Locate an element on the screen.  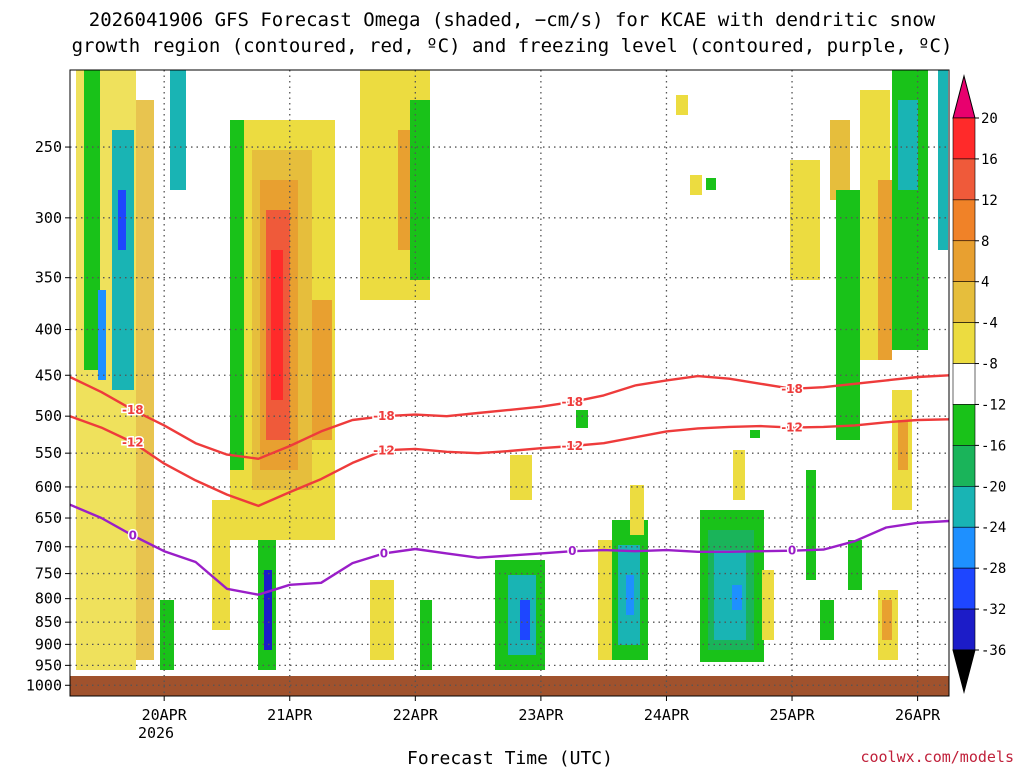
y-tick-label: 900 is located at coordinates (48, 644).